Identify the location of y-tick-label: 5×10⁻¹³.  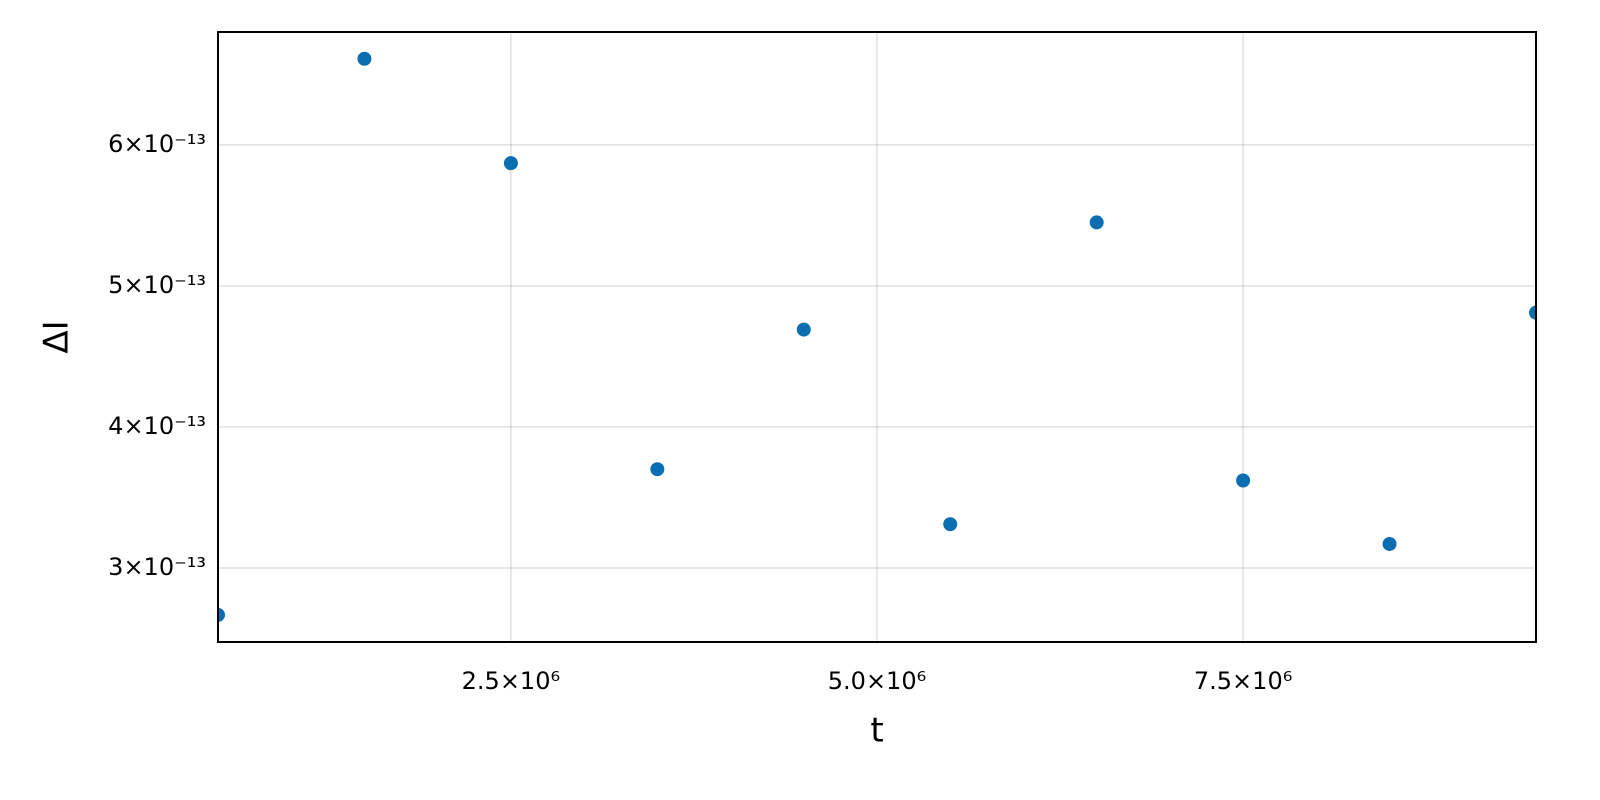
(157, 285).